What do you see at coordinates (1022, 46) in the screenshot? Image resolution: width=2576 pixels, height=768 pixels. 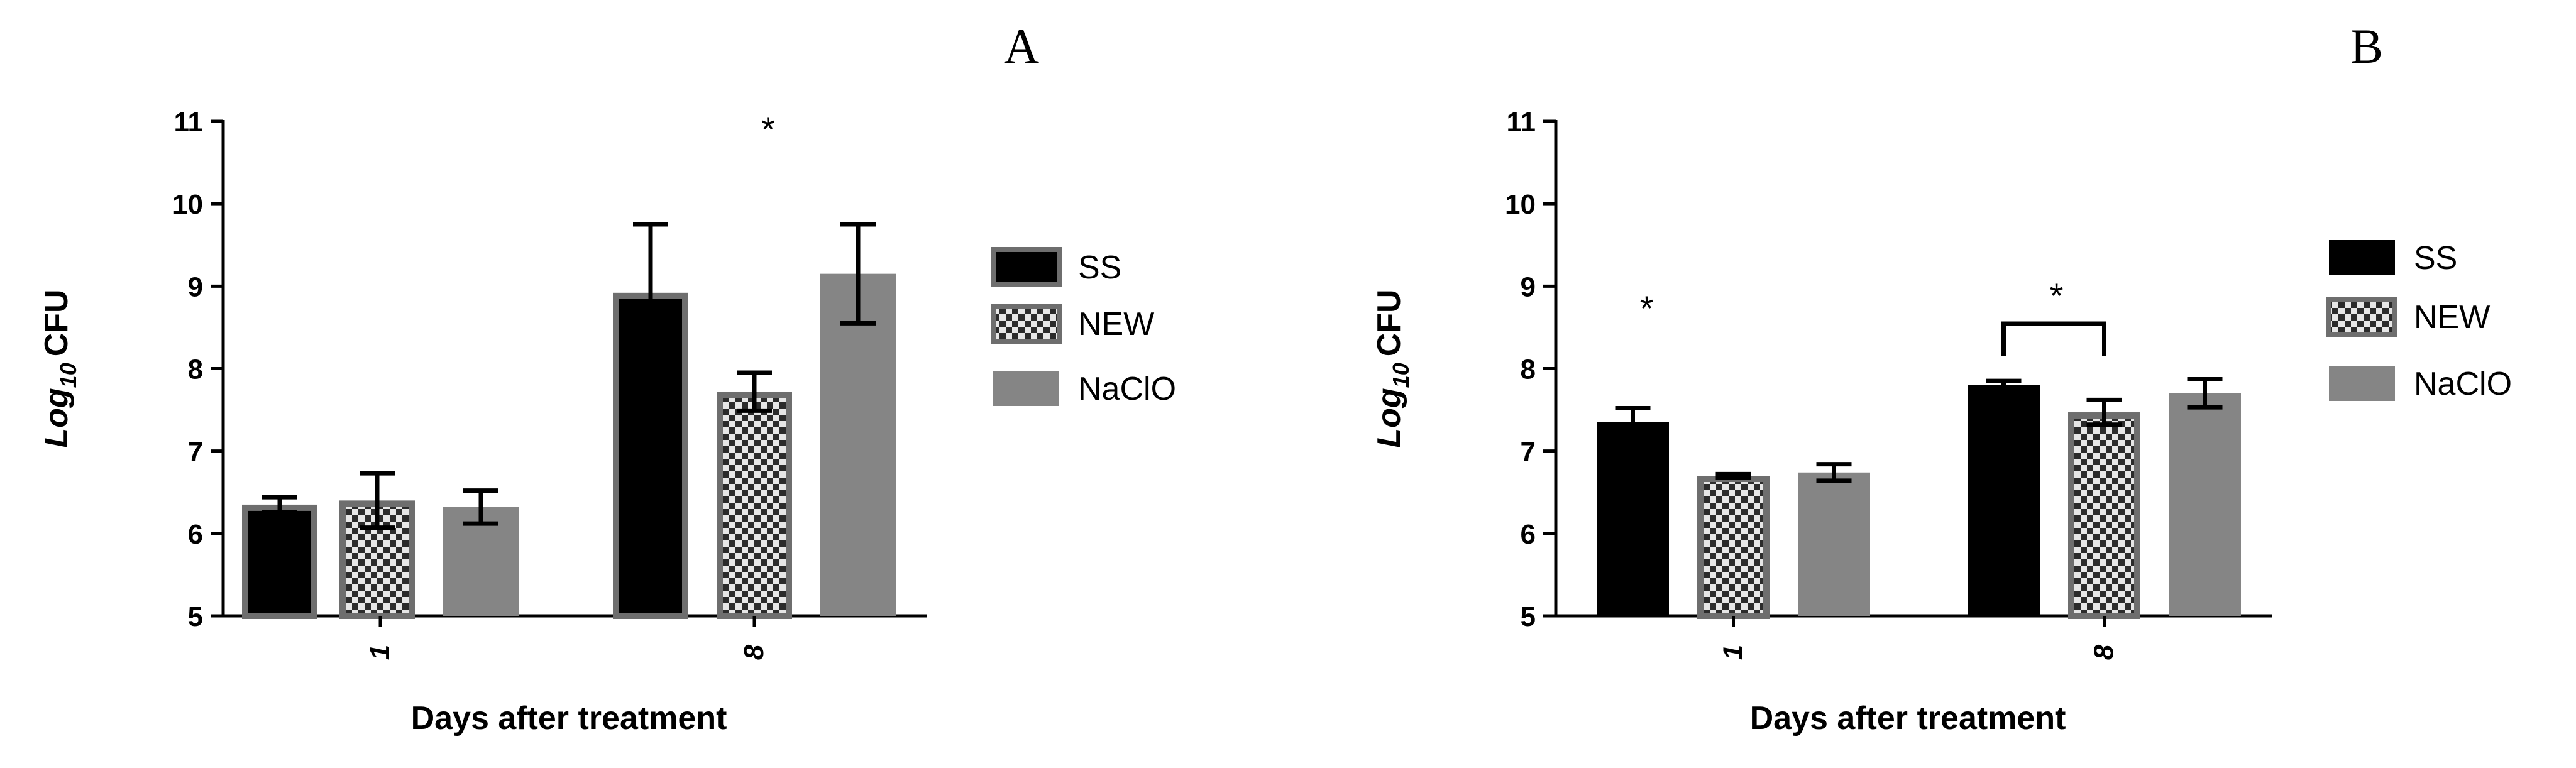 I see `panel-label: A` at bounding box center [1022, 46].